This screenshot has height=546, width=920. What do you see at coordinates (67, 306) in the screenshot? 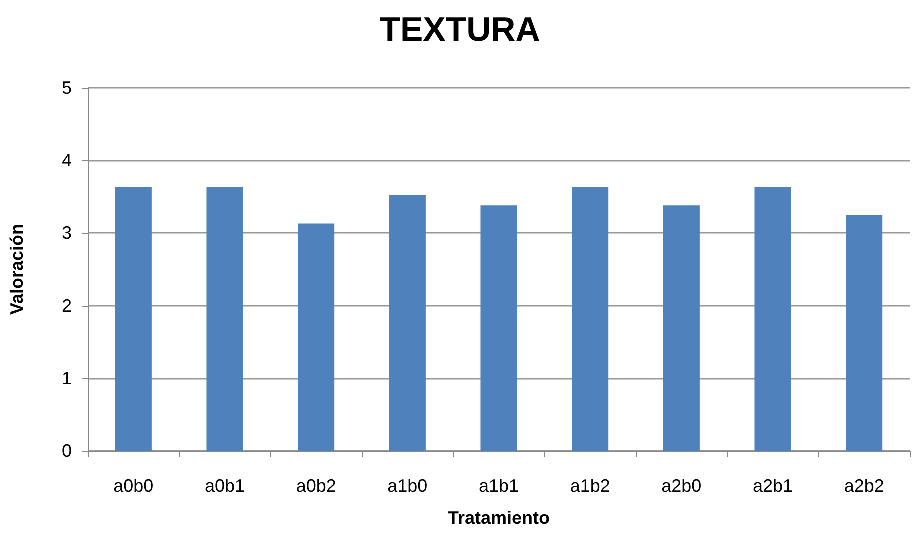
I see `y-tick-label: 2` at bounding box center [67, 306].